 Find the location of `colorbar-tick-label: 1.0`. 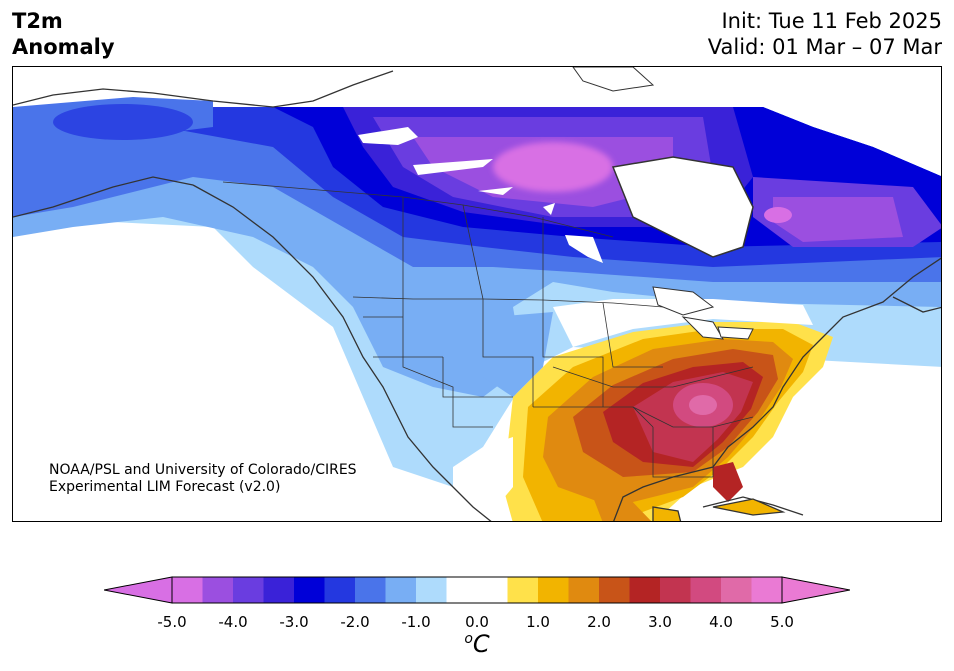

colorbar-tick-label: 1.0 is located at coordinates (538, 622).